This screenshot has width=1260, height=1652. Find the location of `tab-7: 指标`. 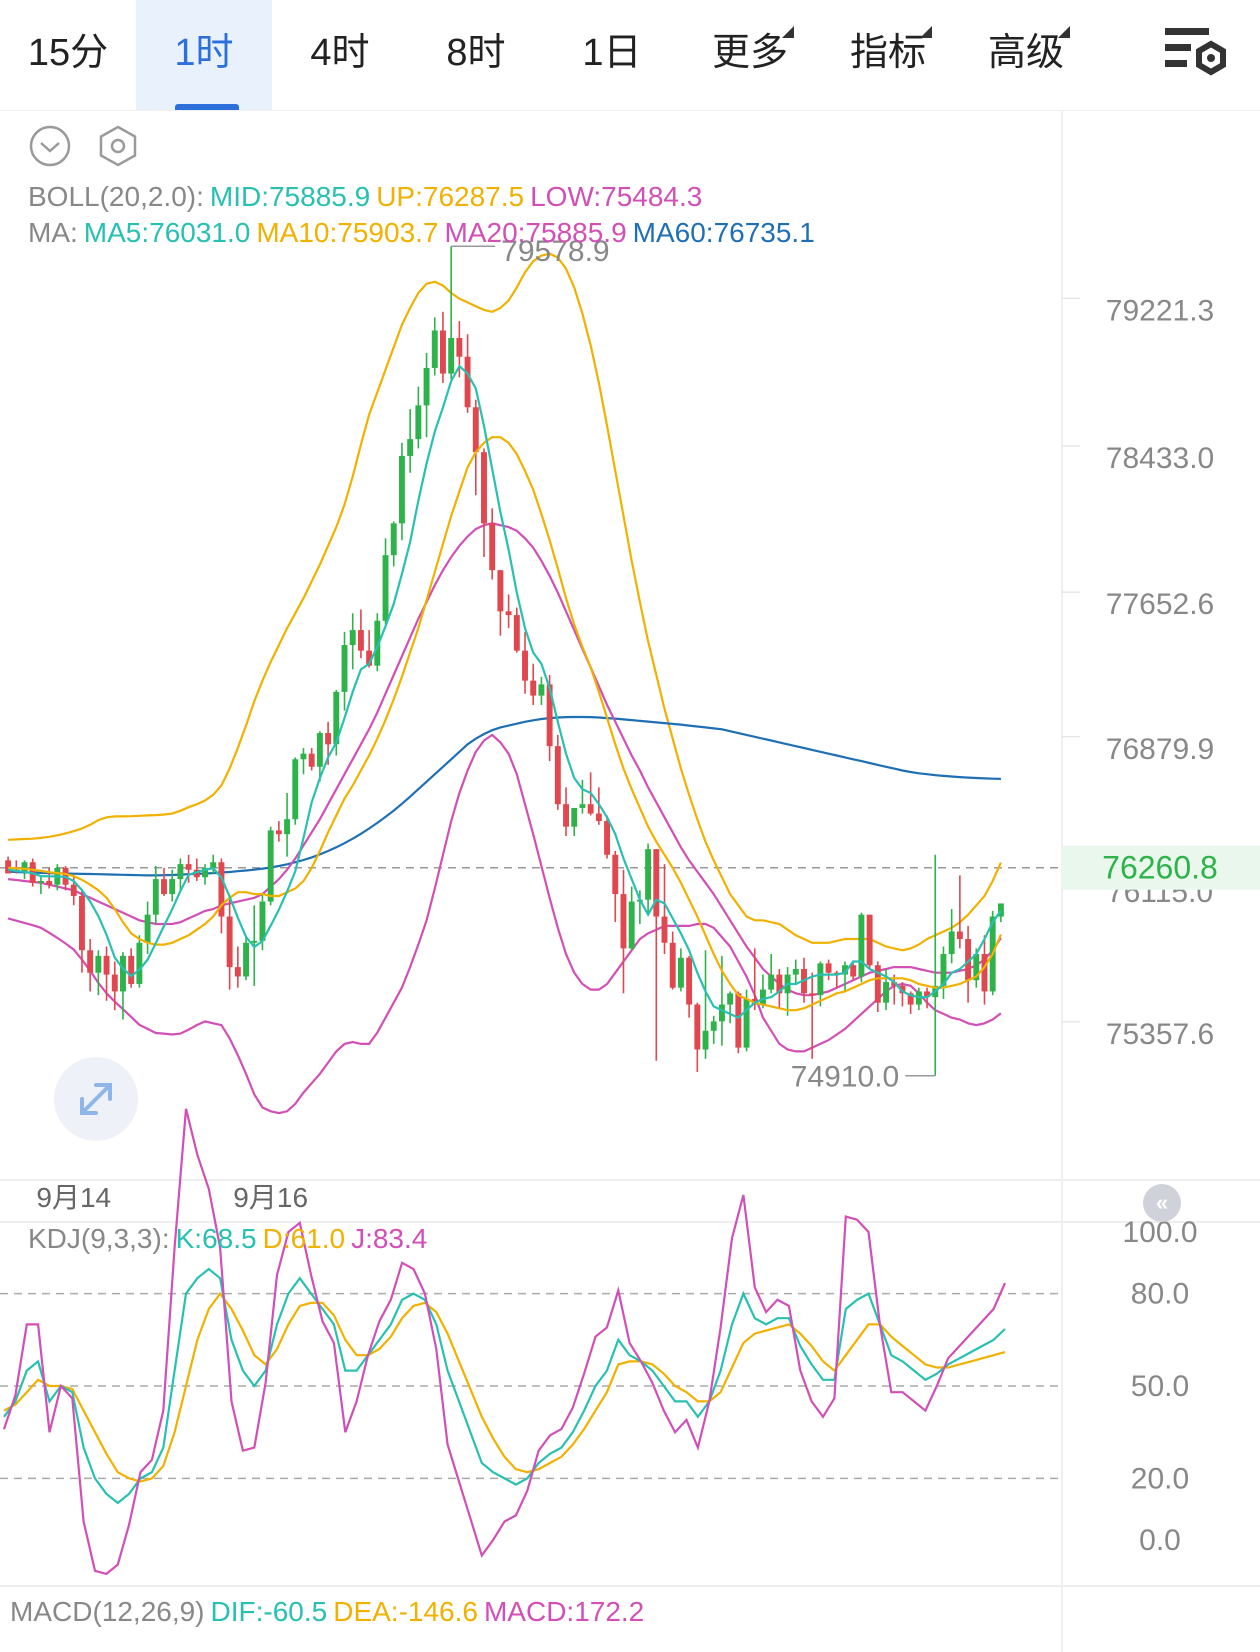

tab-7: 指标 is located at coordinates (888, 55).